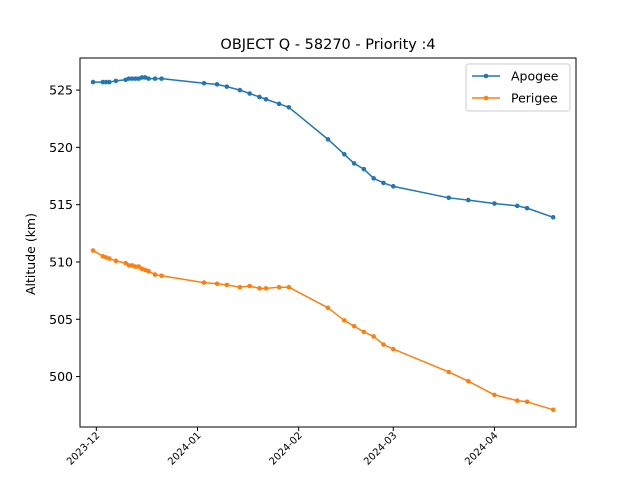 The height and width of the screenshot is (480, 640). I want to click on y-tick-label: 525, so click(61, 90).